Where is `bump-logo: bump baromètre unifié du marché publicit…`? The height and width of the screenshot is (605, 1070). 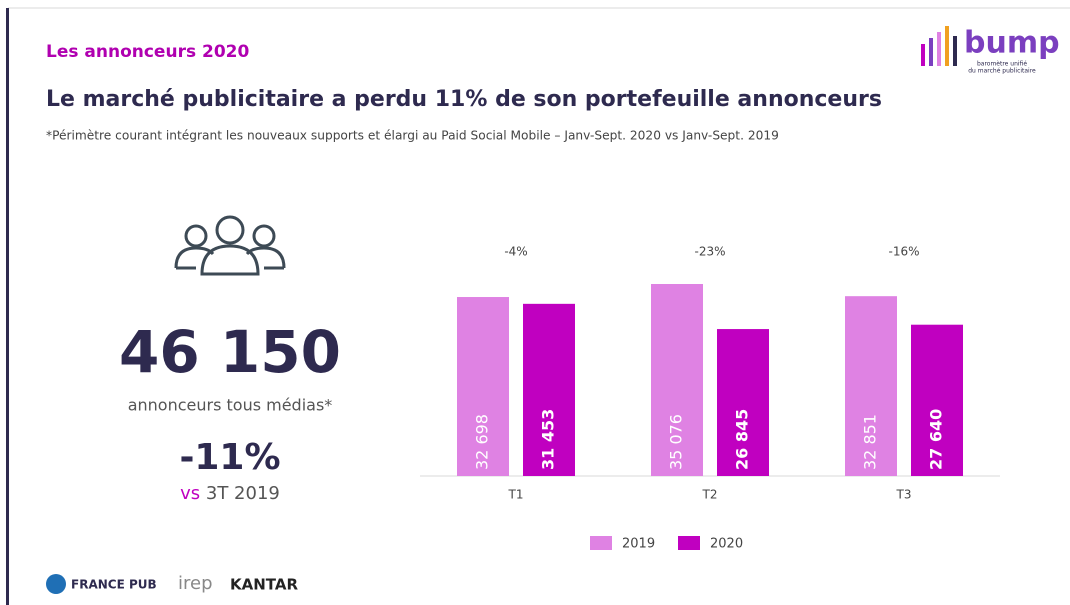
bump-logo: bump baromètre unifié du marché publicit… is located at coordinates (990, 50).